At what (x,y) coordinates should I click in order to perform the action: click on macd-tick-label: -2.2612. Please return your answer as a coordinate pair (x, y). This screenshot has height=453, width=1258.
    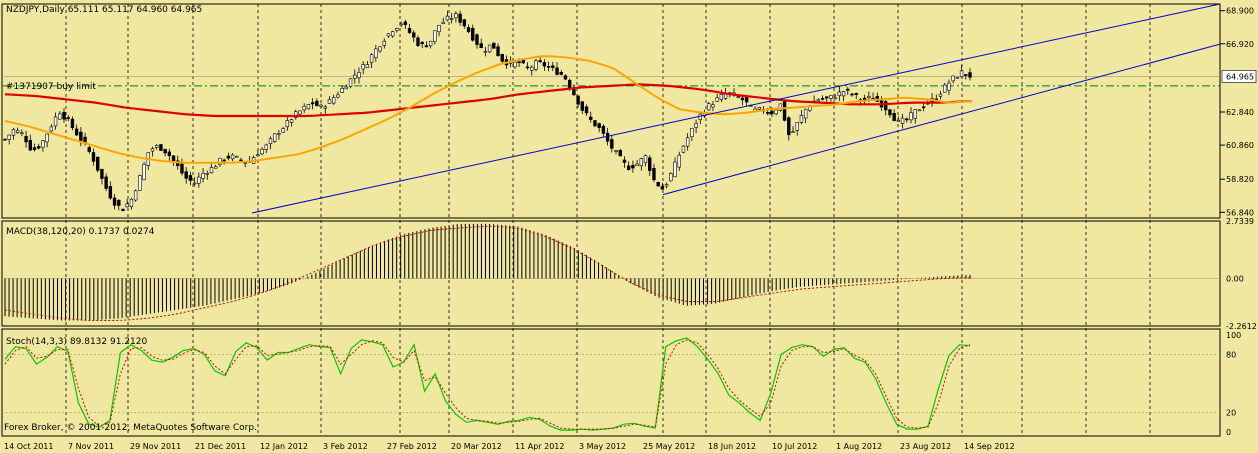
    Looking at the image, I should click on (1241, 326).